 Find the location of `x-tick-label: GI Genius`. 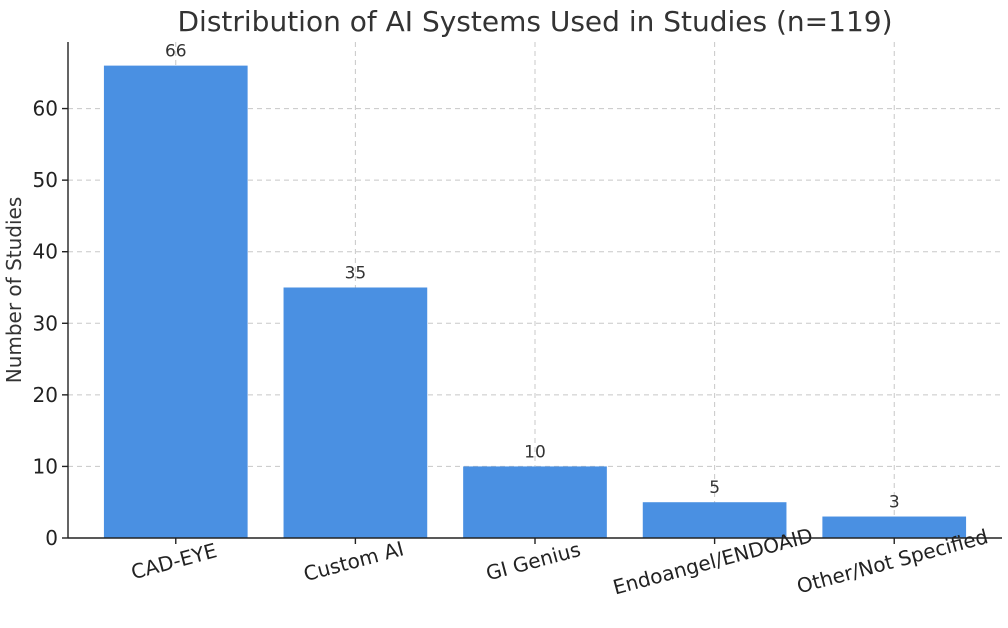

x-tick-label: GI Genius is located at coordinates (533, 561).